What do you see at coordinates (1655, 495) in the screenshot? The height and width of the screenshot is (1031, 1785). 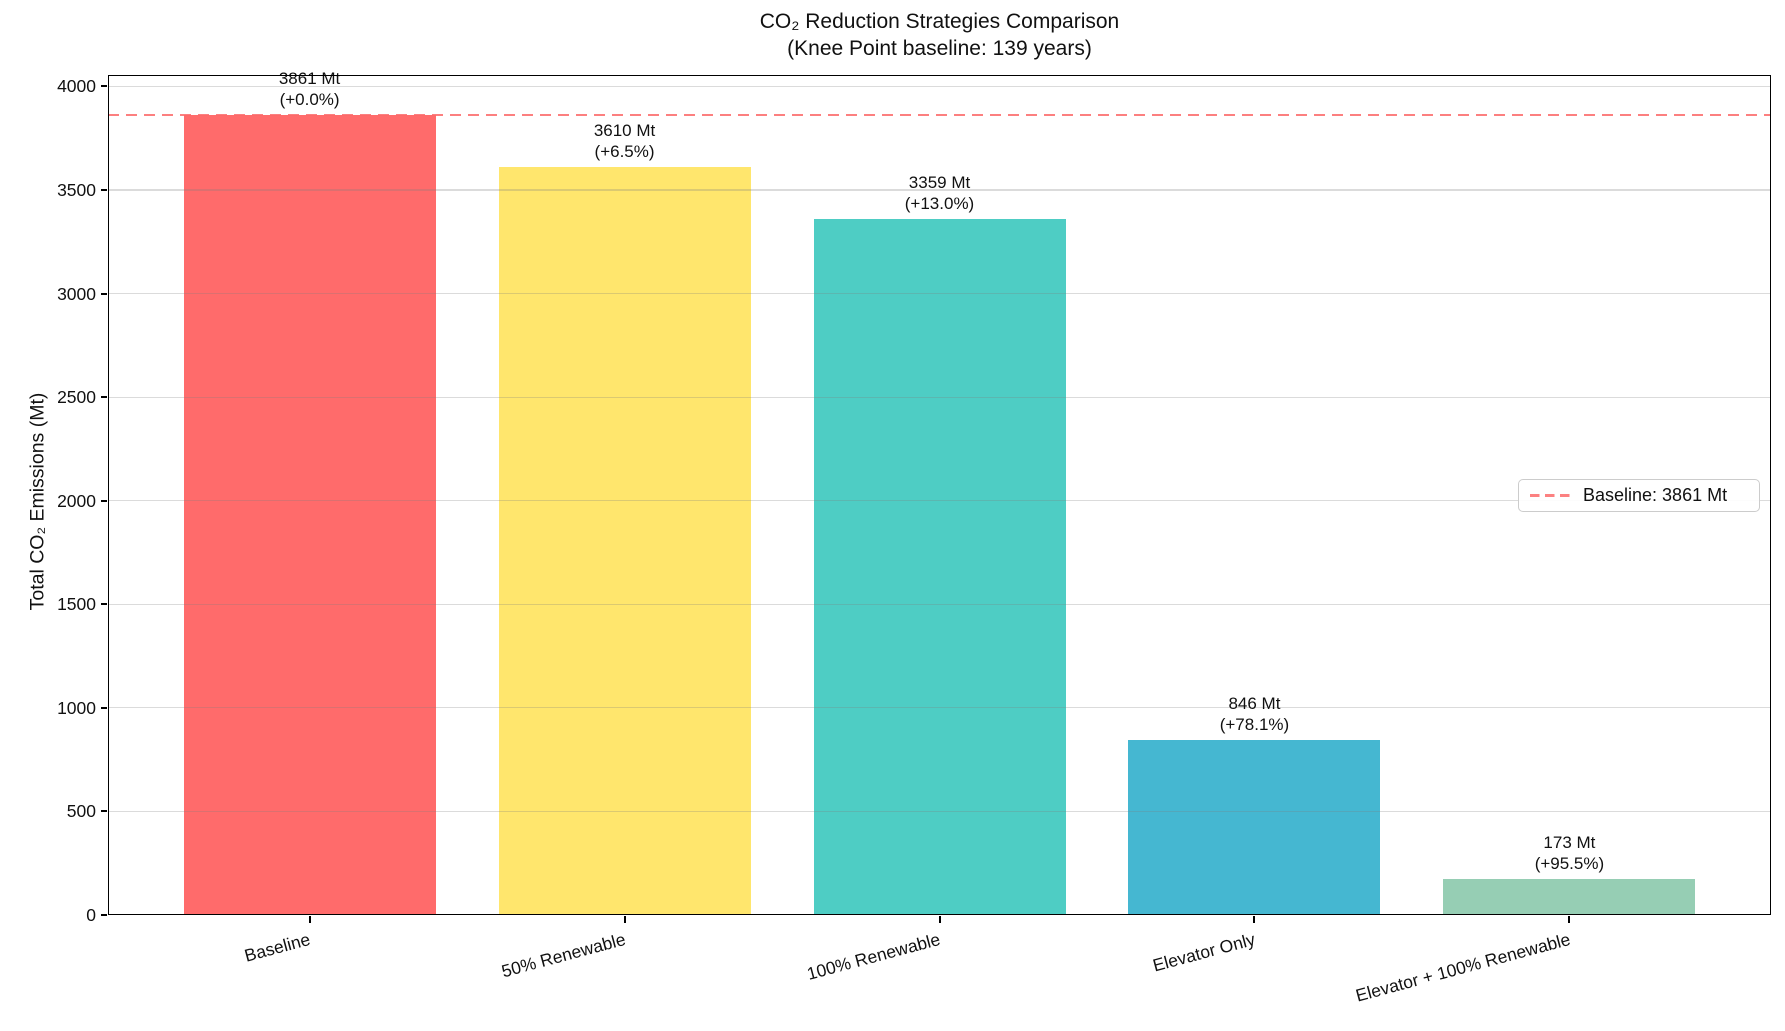 I see `legend-label: Baseline: 3861 Mt` at bounding box center [1655, 495].